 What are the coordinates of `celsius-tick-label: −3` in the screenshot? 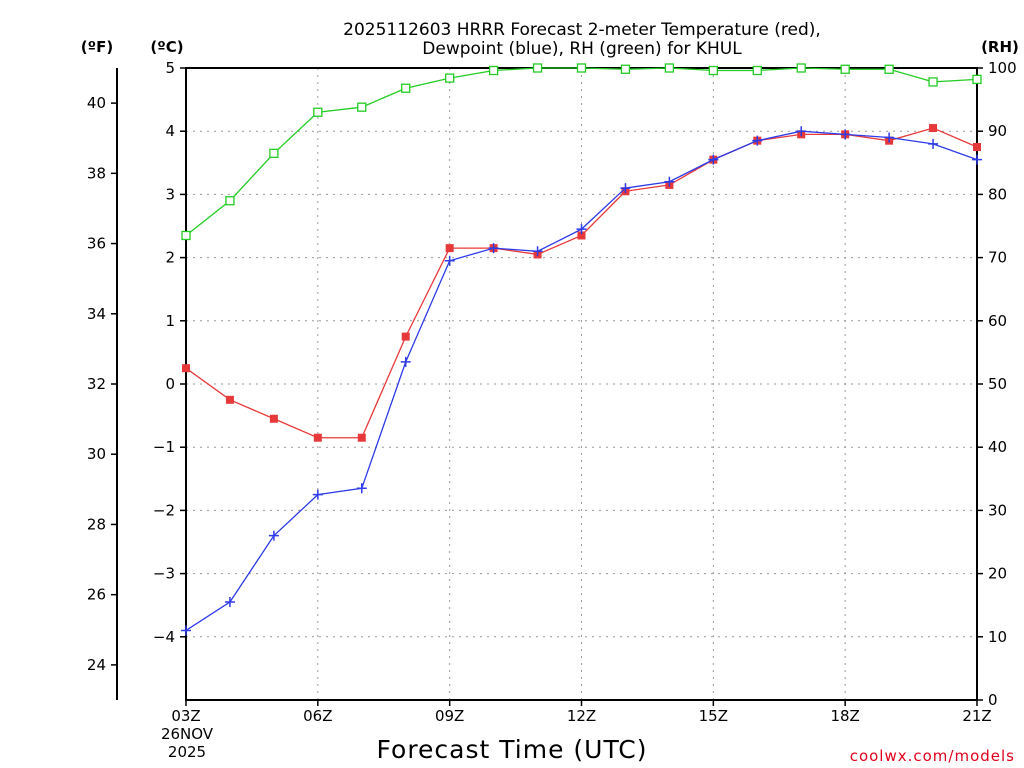 It's located at (164, 574).